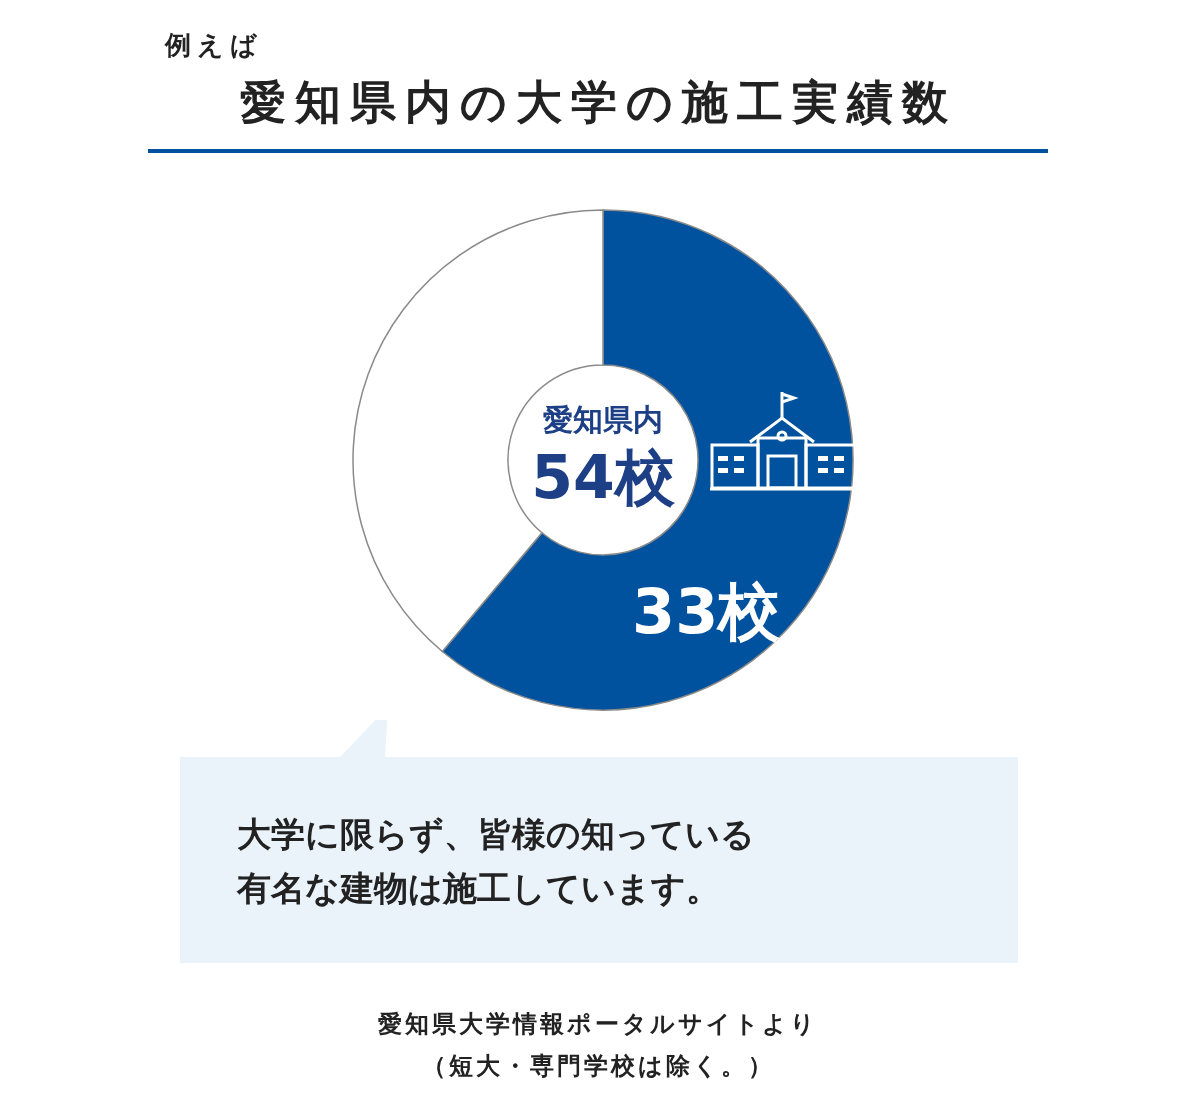  I want to click on text: 愛知県大学情報ポータルサイトより, so click(598, 1024).